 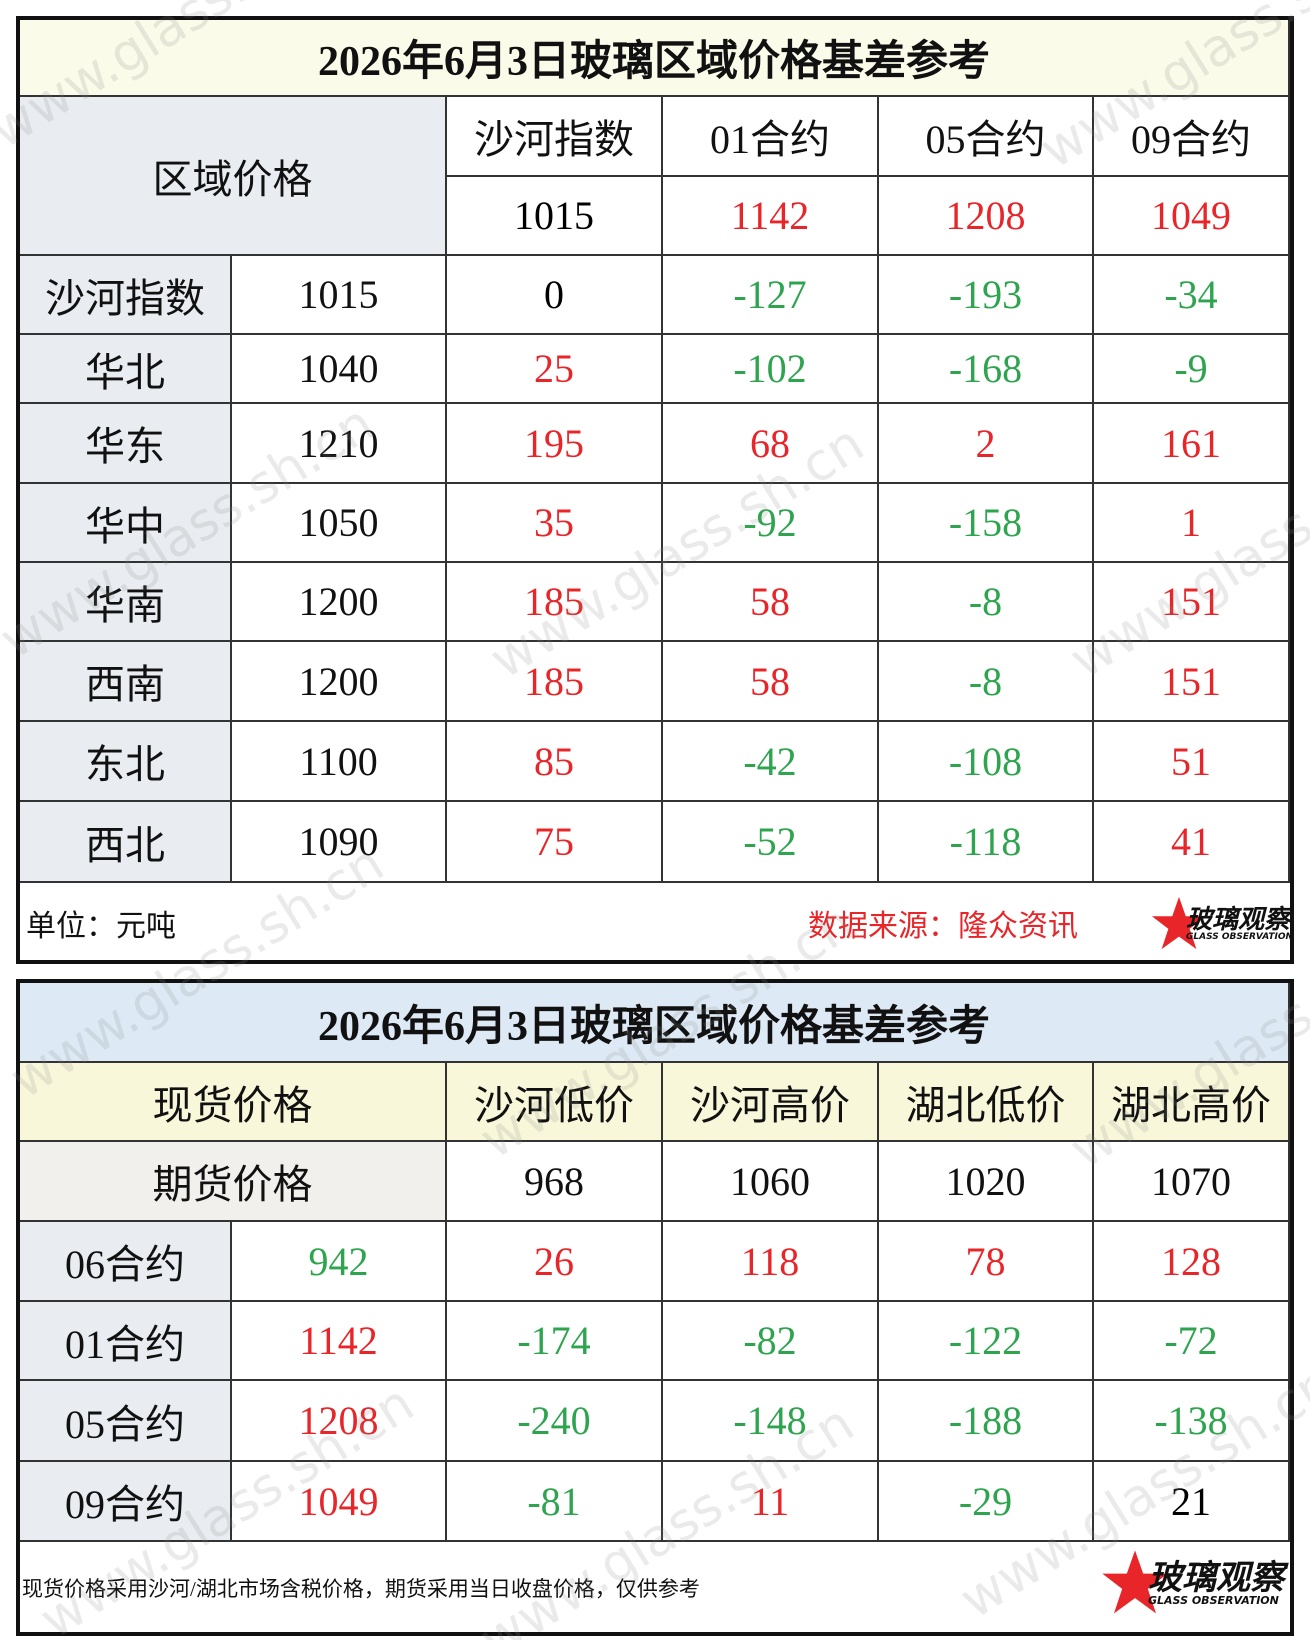 What do you see at coordinates (126, 369) in the screenshot?
I see `row-label: 华北` at bounding box center [126, 369].